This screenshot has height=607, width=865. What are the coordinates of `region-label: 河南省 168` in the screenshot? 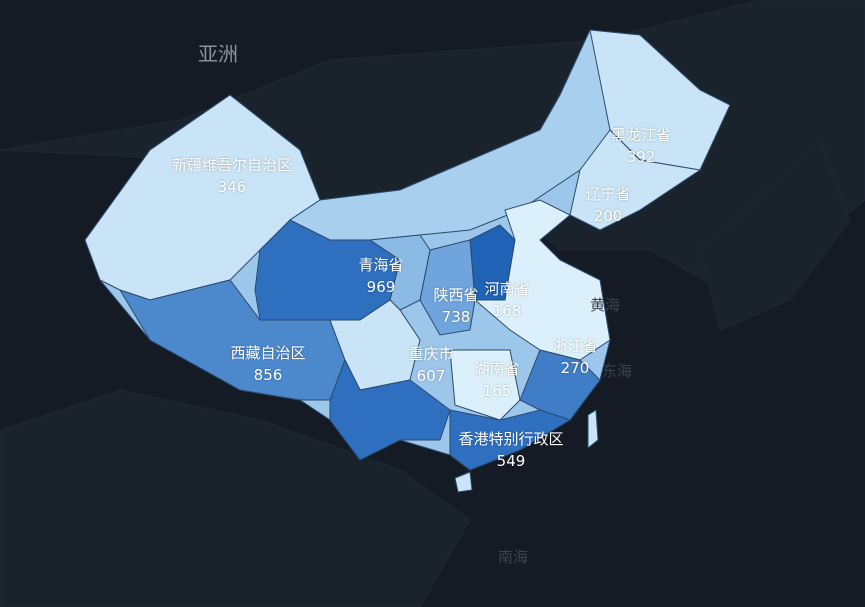 It's located at (506, 300).